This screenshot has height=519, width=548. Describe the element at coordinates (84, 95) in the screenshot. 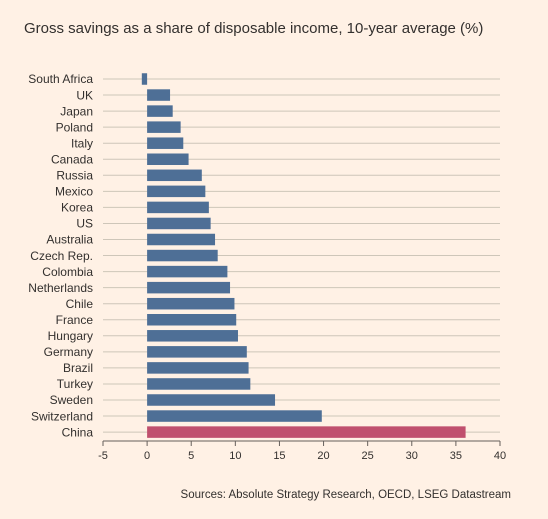

I see `category-label: UK` at that location.